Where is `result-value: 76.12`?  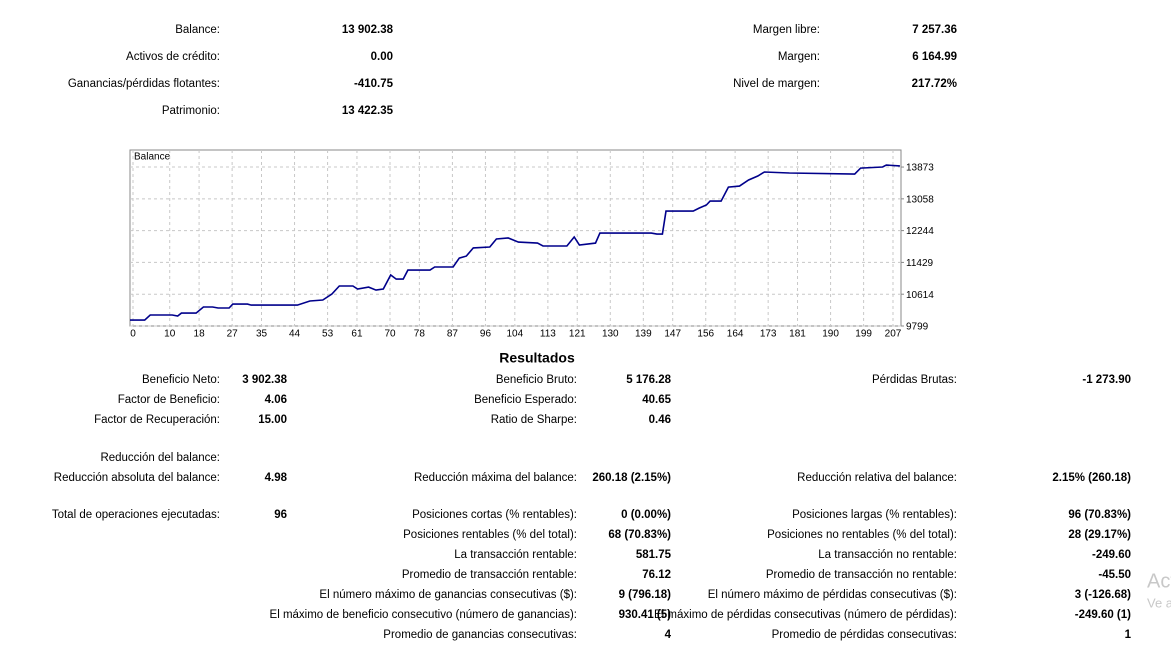 result-value: 76.12 is located at coordinates (656, 575).